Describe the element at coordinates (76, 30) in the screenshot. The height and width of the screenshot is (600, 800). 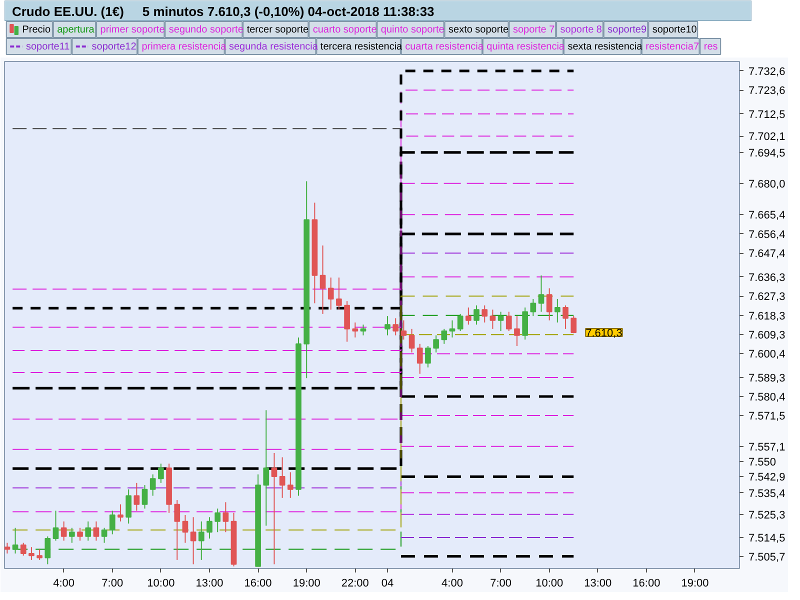
I see `text: apertura` at that location.